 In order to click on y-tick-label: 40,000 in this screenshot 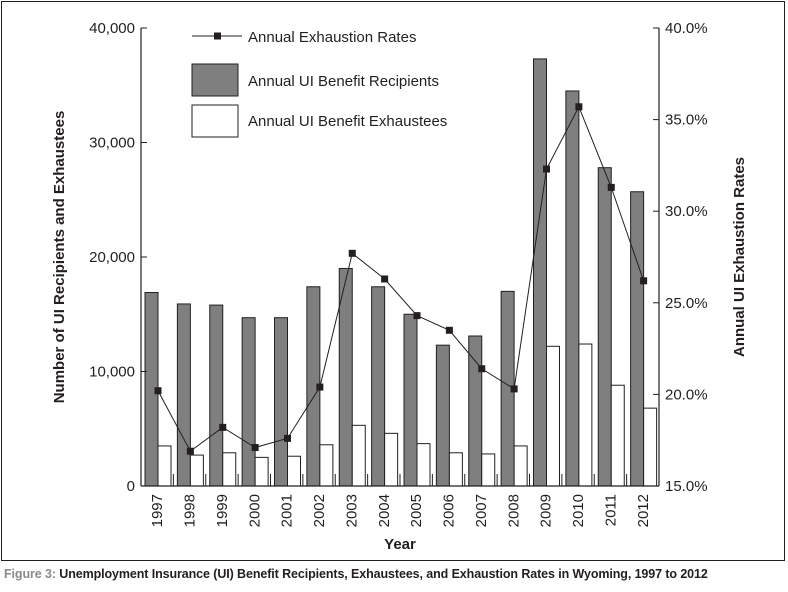, I will do `click(112, 28)`.